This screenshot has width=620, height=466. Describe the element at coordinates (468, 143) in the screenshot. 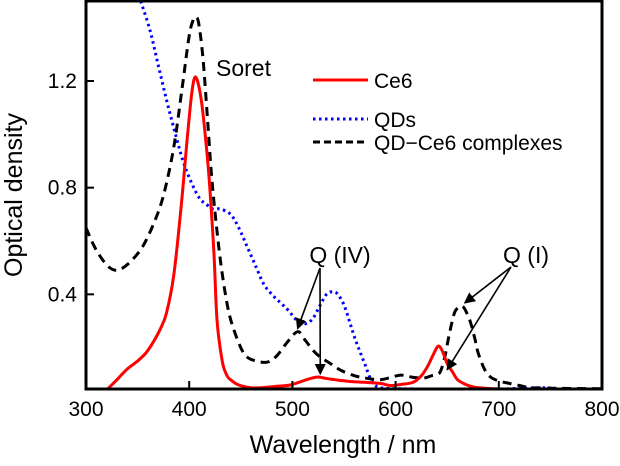

I see `legend-label: QD−Ce6 complexes` at that location.